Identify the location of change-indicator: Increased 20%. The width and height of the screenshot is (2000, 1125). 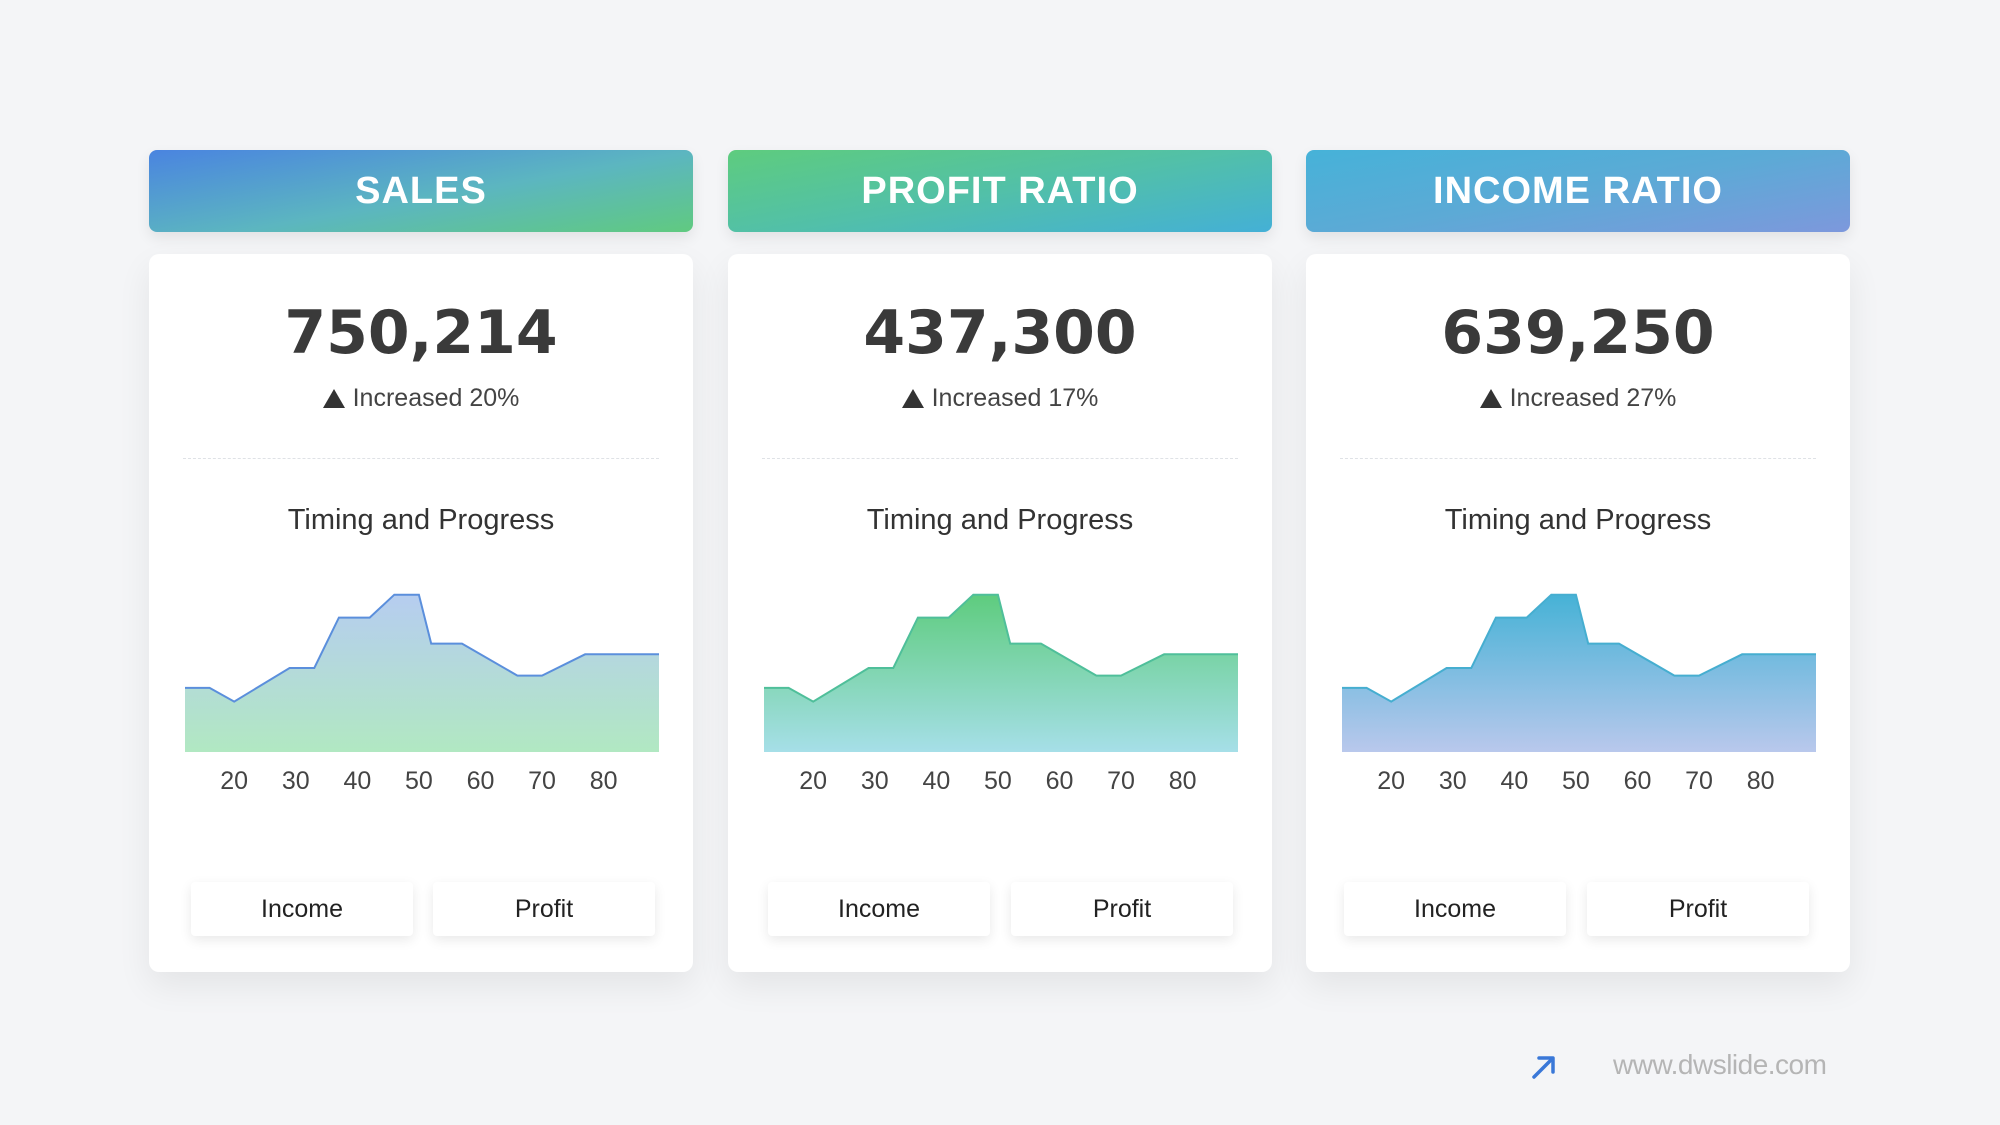
(421, 398).